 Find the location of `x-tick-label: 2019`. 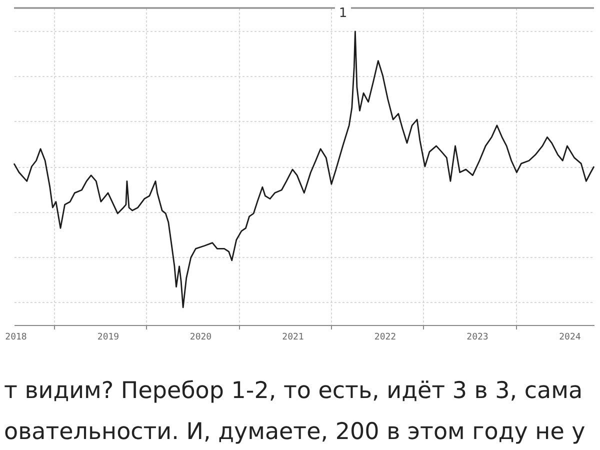

x-tick-label: 2019 is located at coordinates (108, 337).